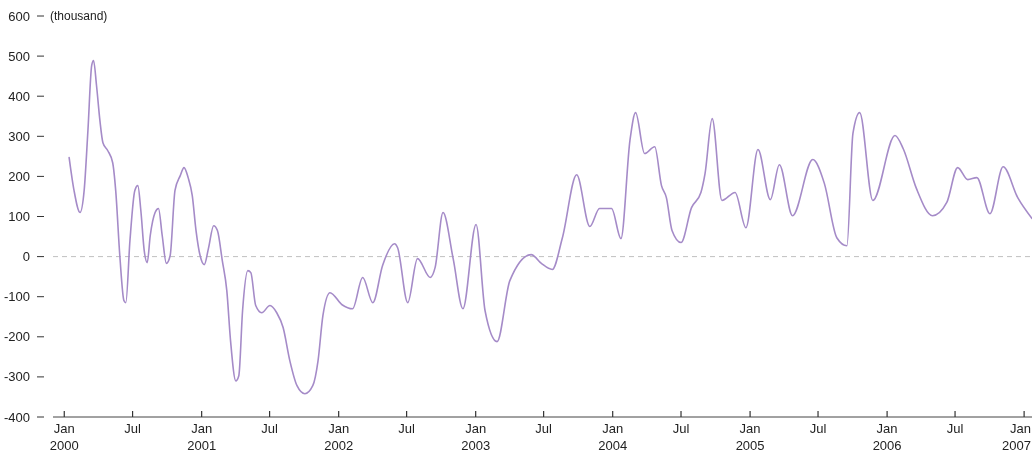 The image size is (1032, 461). What do you see at coordinates (339, 437) in the screenshot?
I see `x-tick-label: Jan 2002` at bounding box center [339, 437].